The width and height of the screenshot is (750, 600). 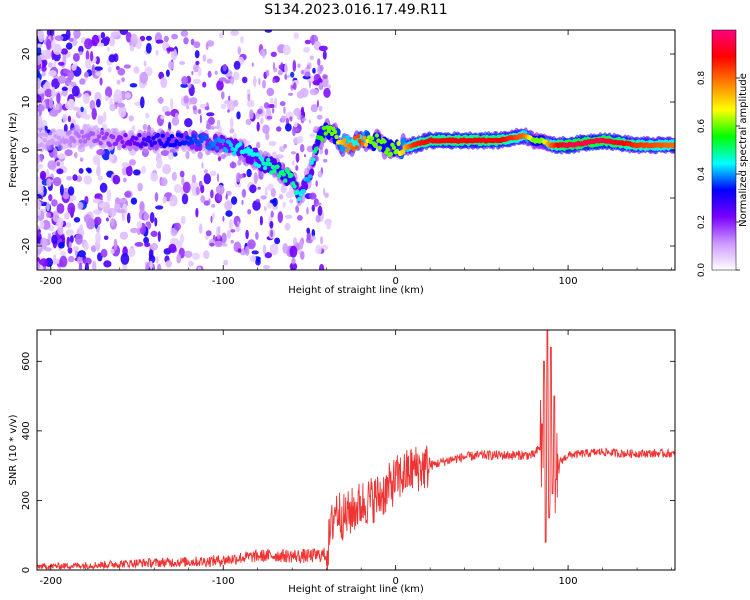 I want to click on colorbar-tick-label: 0.0, so click(x=702, y=270).